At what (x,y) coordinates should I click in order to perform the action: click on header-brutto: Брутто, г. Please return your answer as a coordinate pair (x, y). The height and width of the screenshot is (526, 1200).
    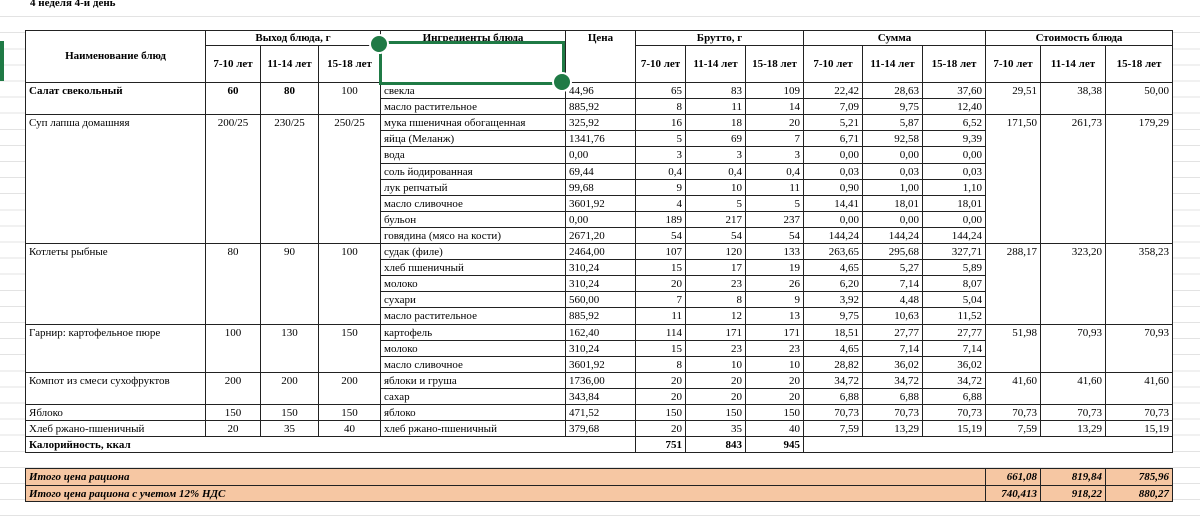
    Looking at the image, I should click on (719, 38).